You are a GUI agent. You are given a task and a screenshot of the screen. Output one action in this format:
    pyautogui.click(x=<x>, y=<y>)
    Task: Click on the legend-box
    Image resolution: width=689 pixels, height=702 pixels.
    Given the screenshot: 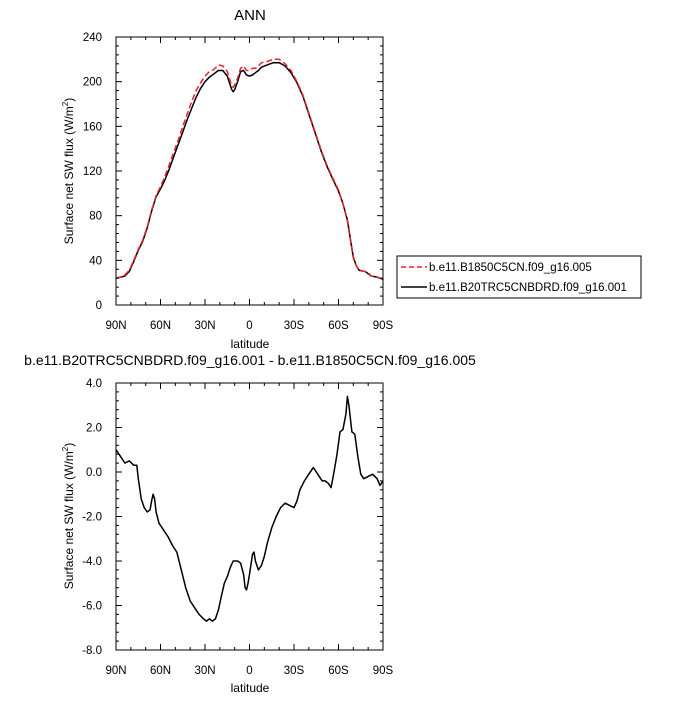 What is the action you would take?
    pyautogui.click(x=519, y=277)
    